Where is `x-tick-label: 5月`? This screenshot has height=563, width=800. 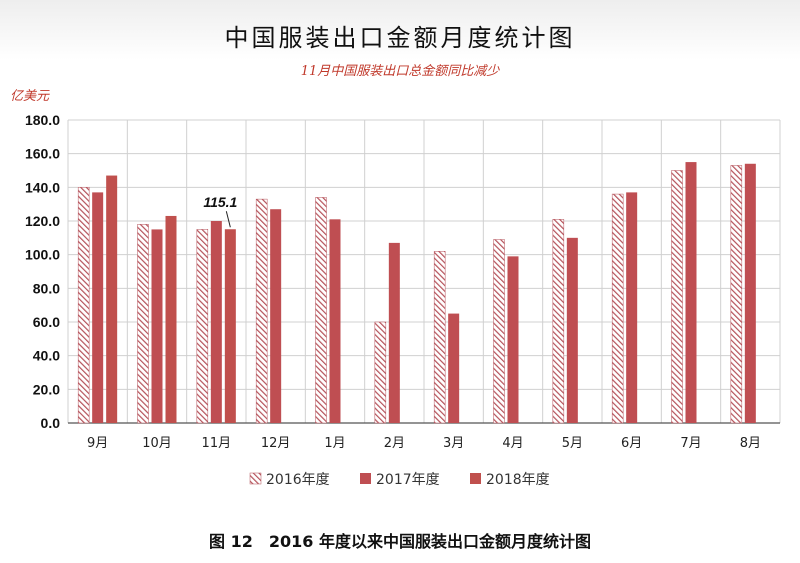
x-tick-label: 5月 is located at coordinates (572, 443).